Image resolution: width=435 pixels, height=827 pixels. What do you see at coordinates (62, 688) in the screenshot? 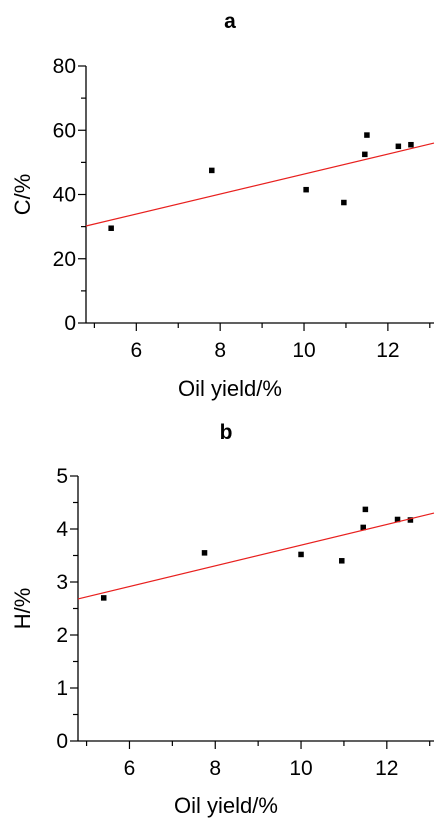
I see `y-tick-label: 1` at bounding box center [62, 688].